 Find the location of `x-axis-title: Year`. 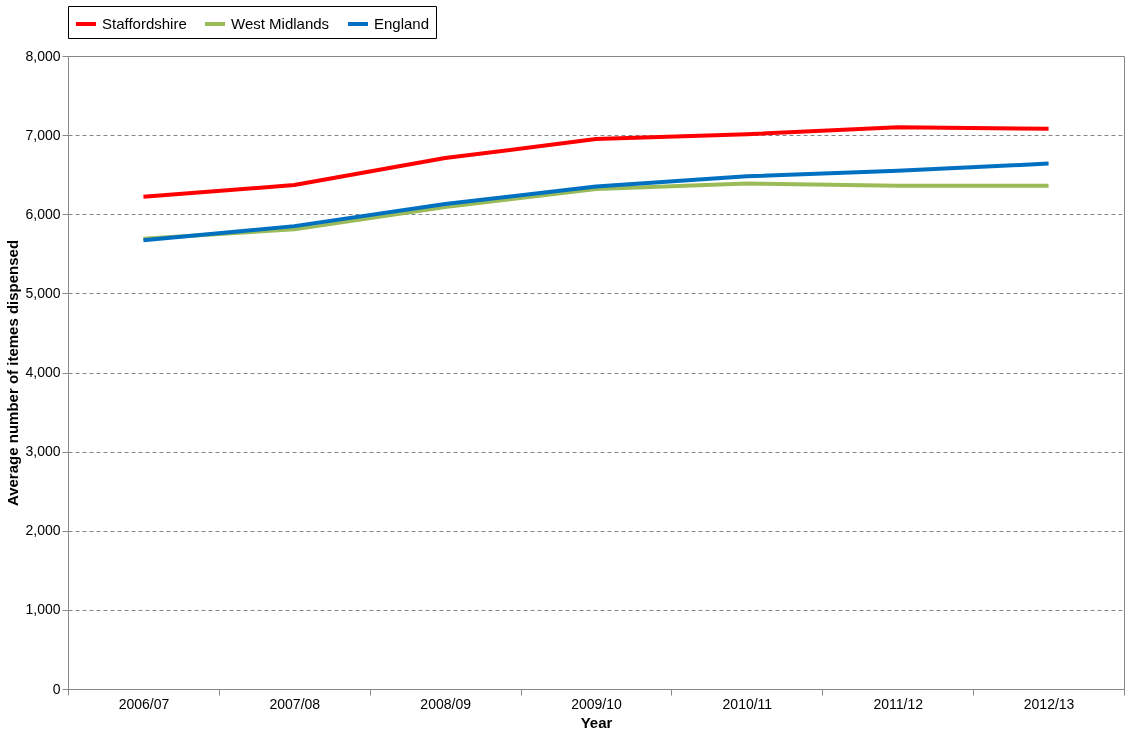

x-axis-title: Year is located at coordinates (596, 722).